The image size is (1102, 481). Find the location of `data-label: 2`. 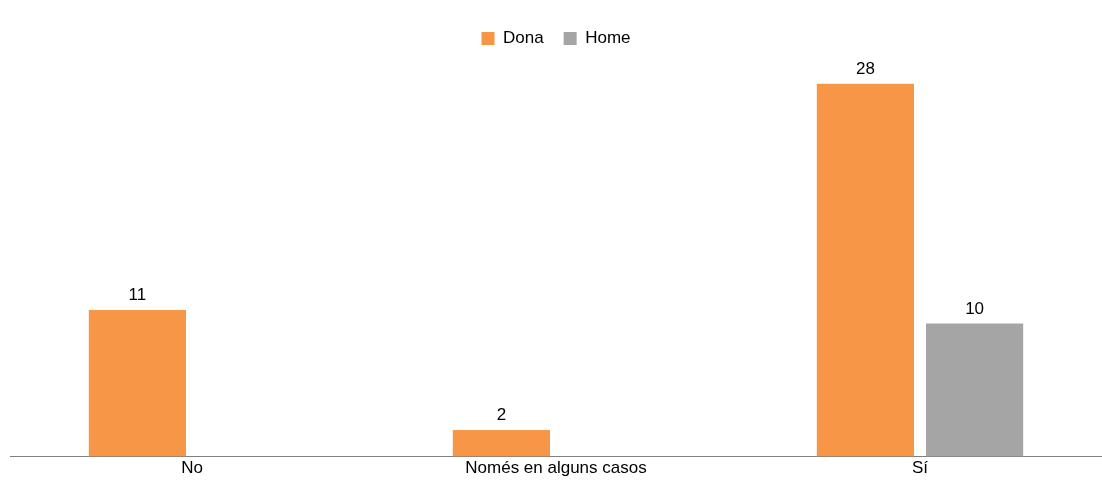

data-label: 2 is located at coordinates (501, 415).